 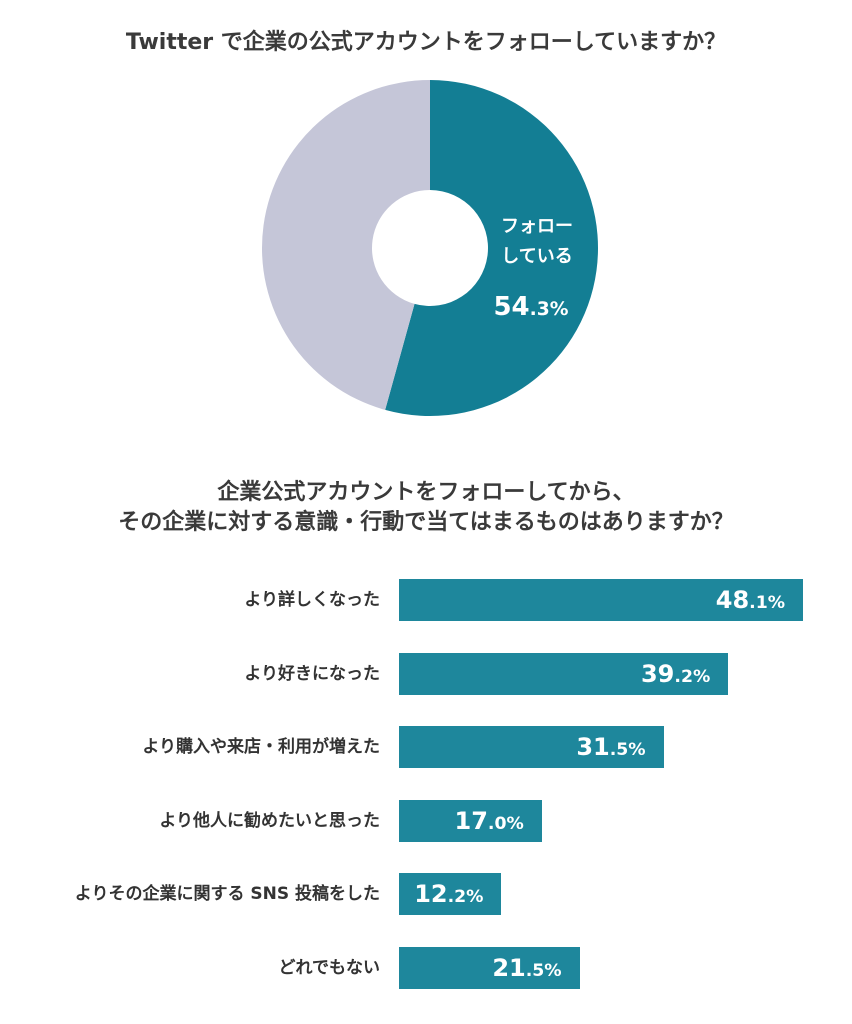 I want to click on donut-chart, so click(x=430, y=248).